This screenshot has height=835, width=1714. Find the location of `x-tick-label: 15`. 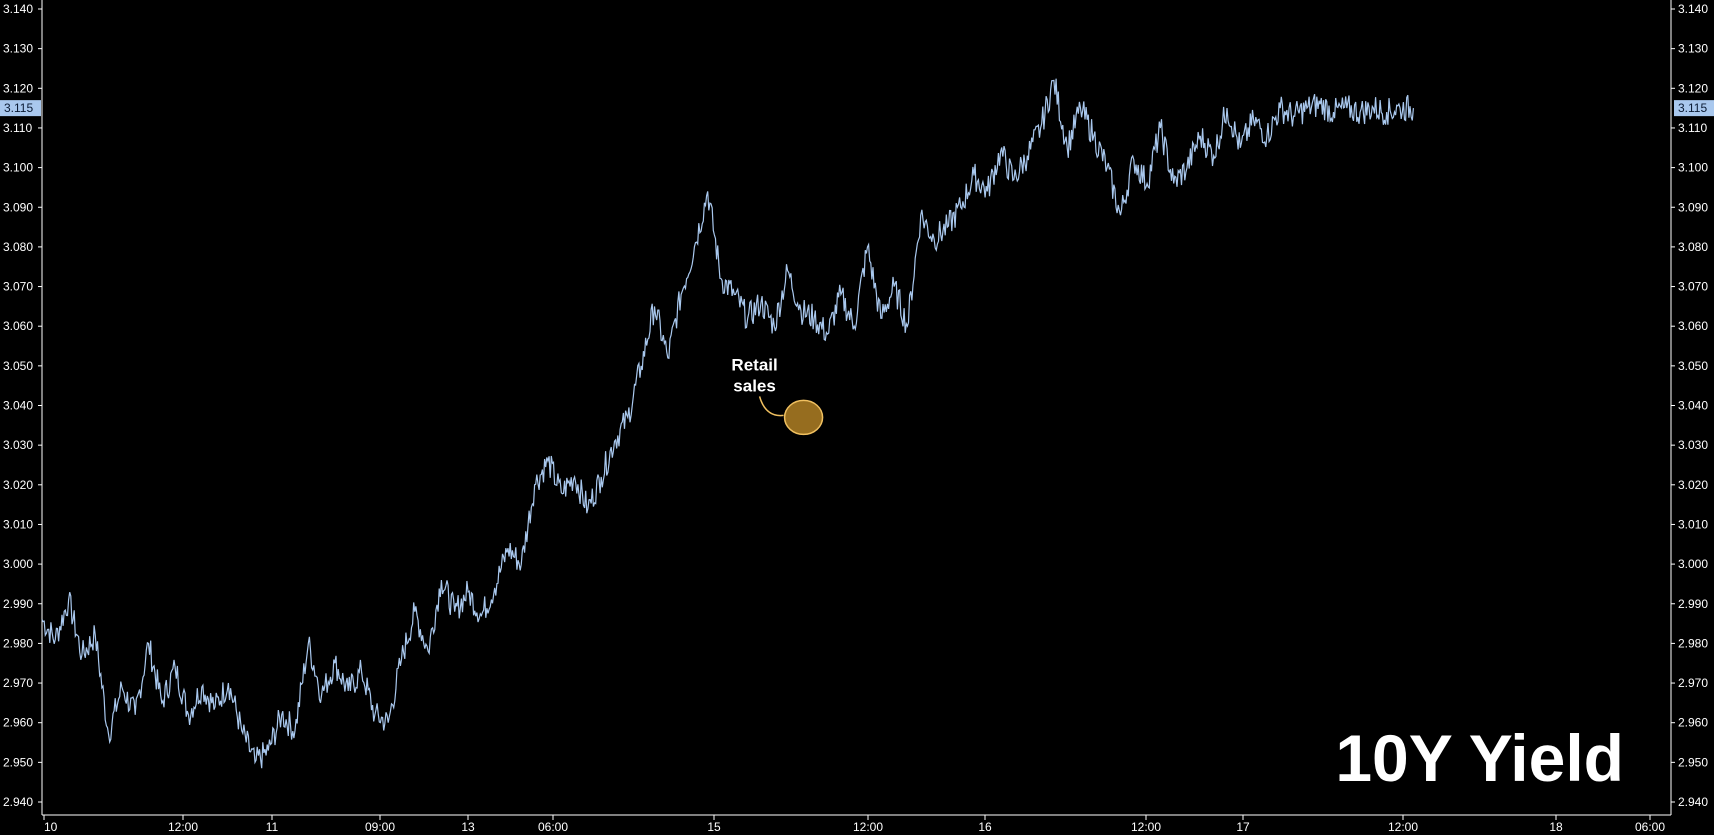

x-tick-label: 15 is located at coordinates (714, 827).